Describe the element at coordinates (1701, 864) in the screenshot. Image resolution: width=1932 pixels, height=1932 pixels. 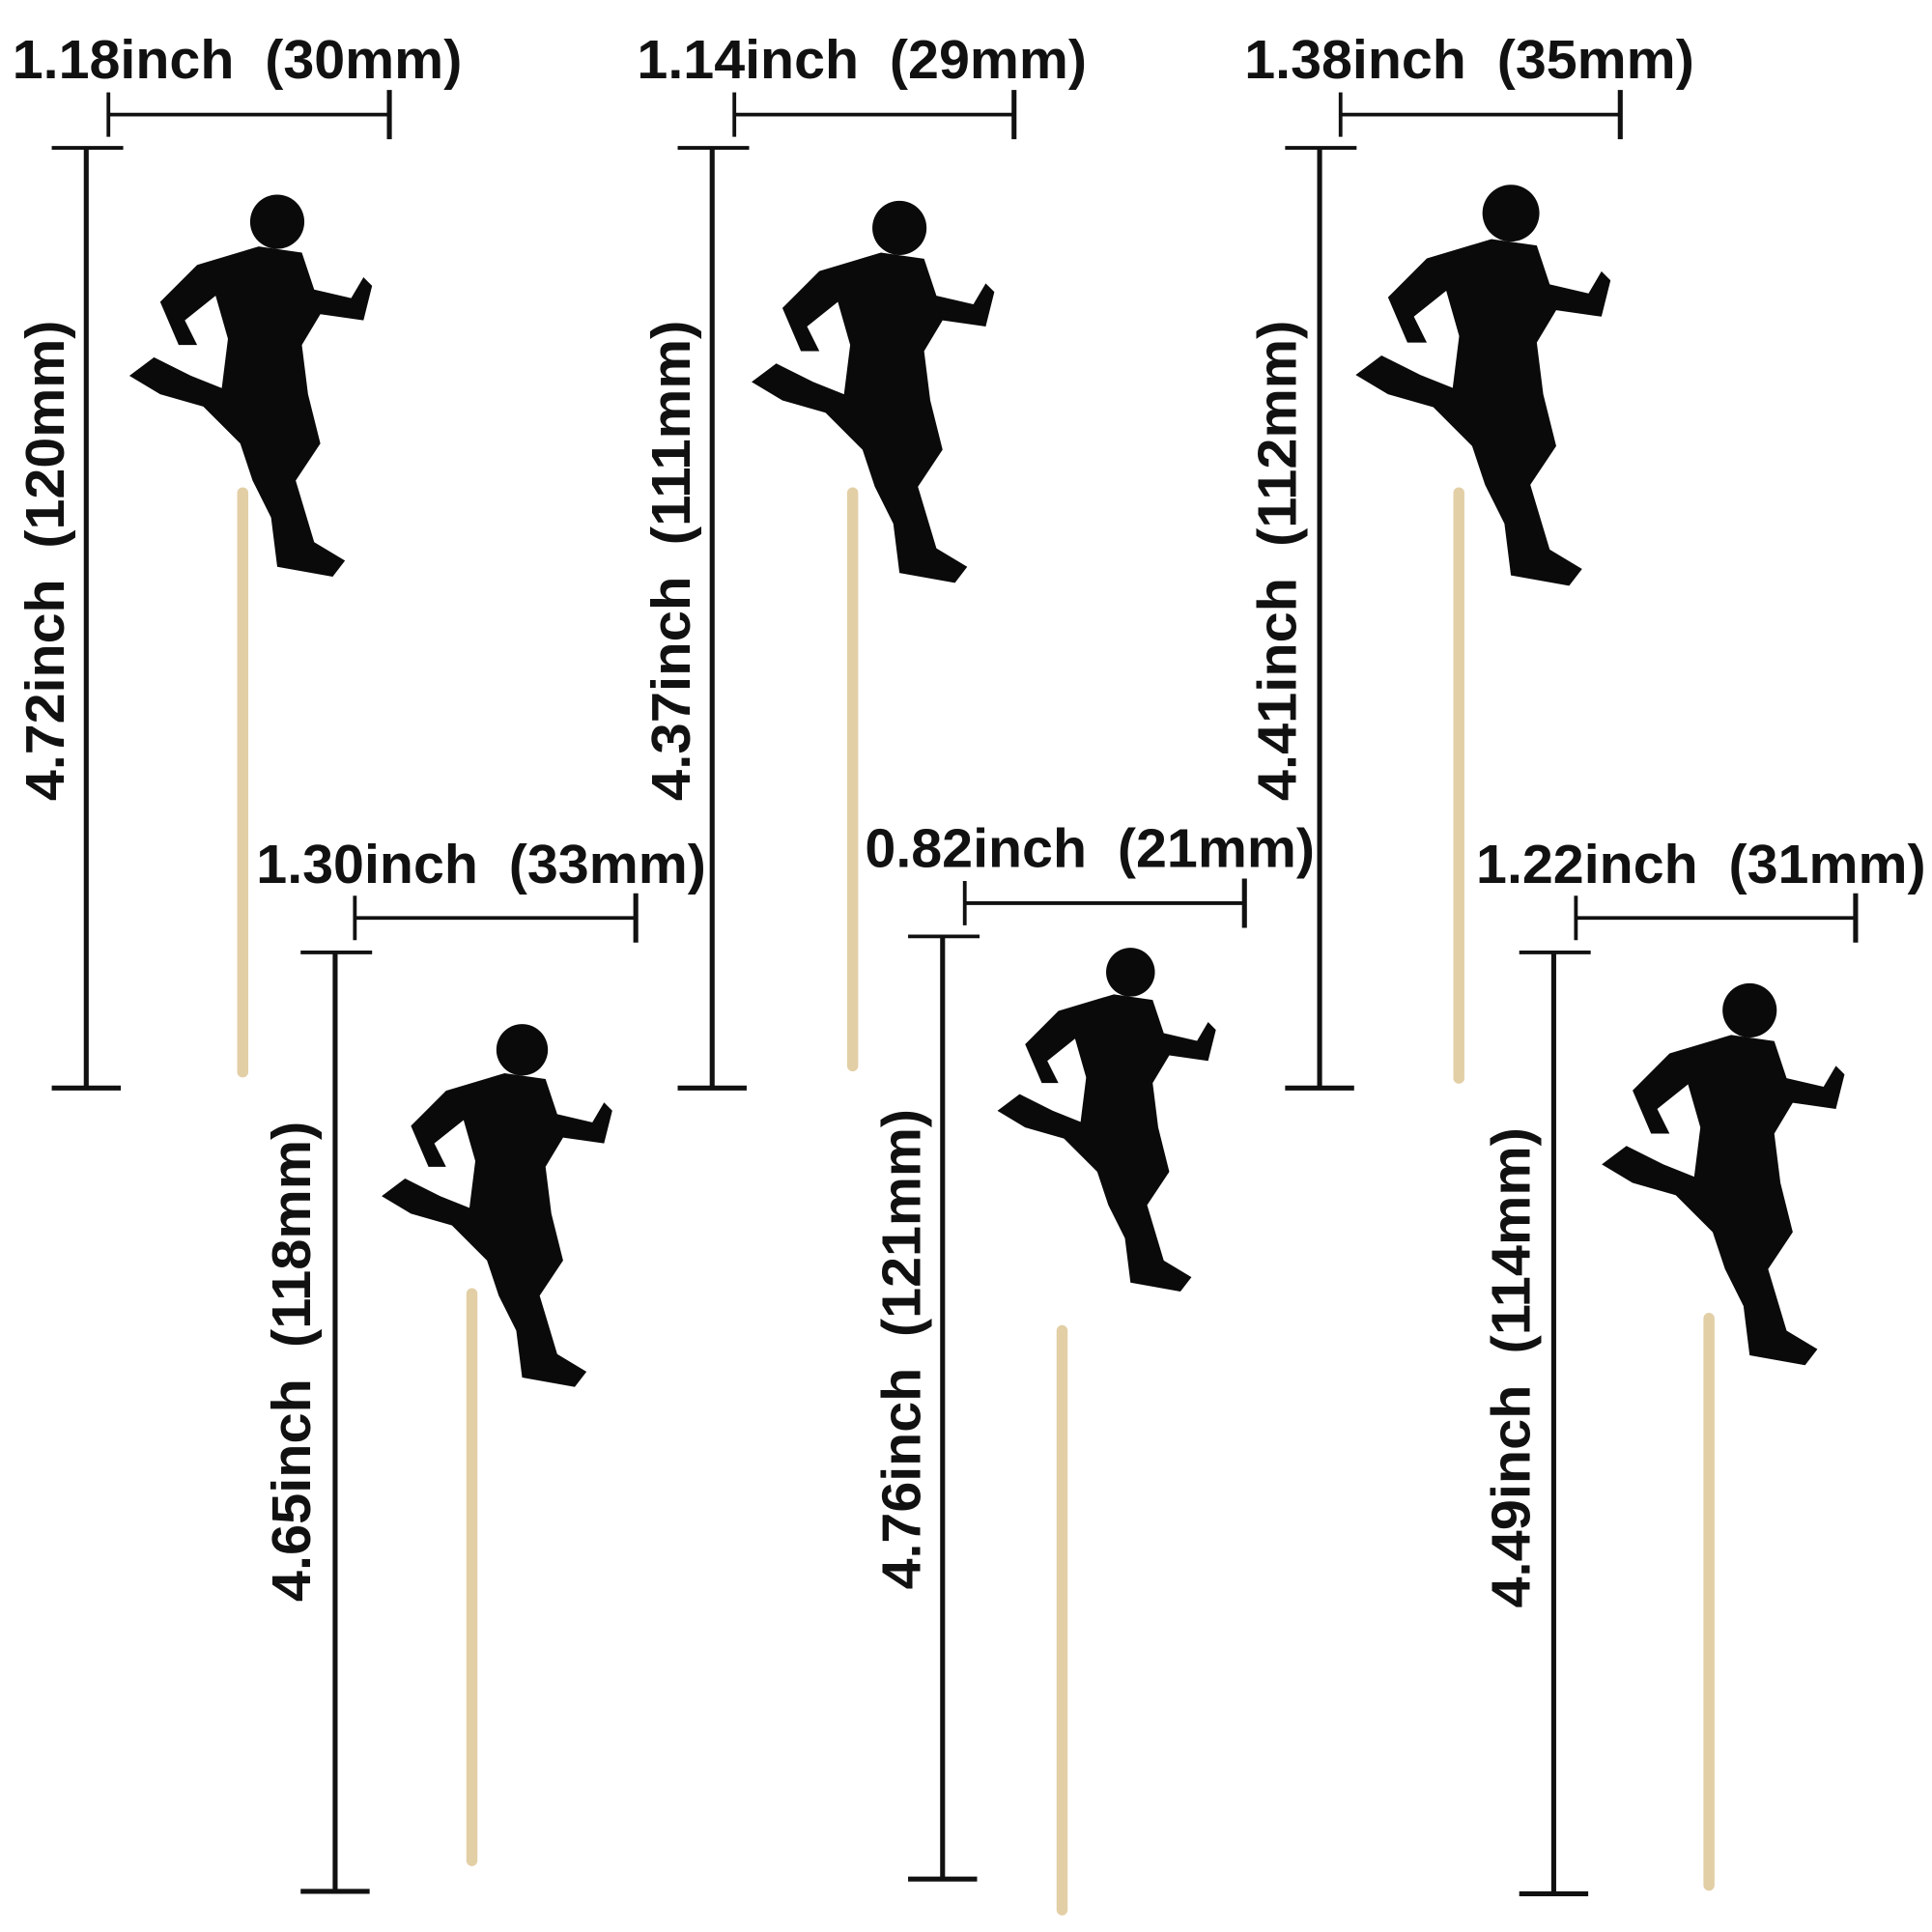
I see `width-label: 1.22inch (31mm)` at that location.